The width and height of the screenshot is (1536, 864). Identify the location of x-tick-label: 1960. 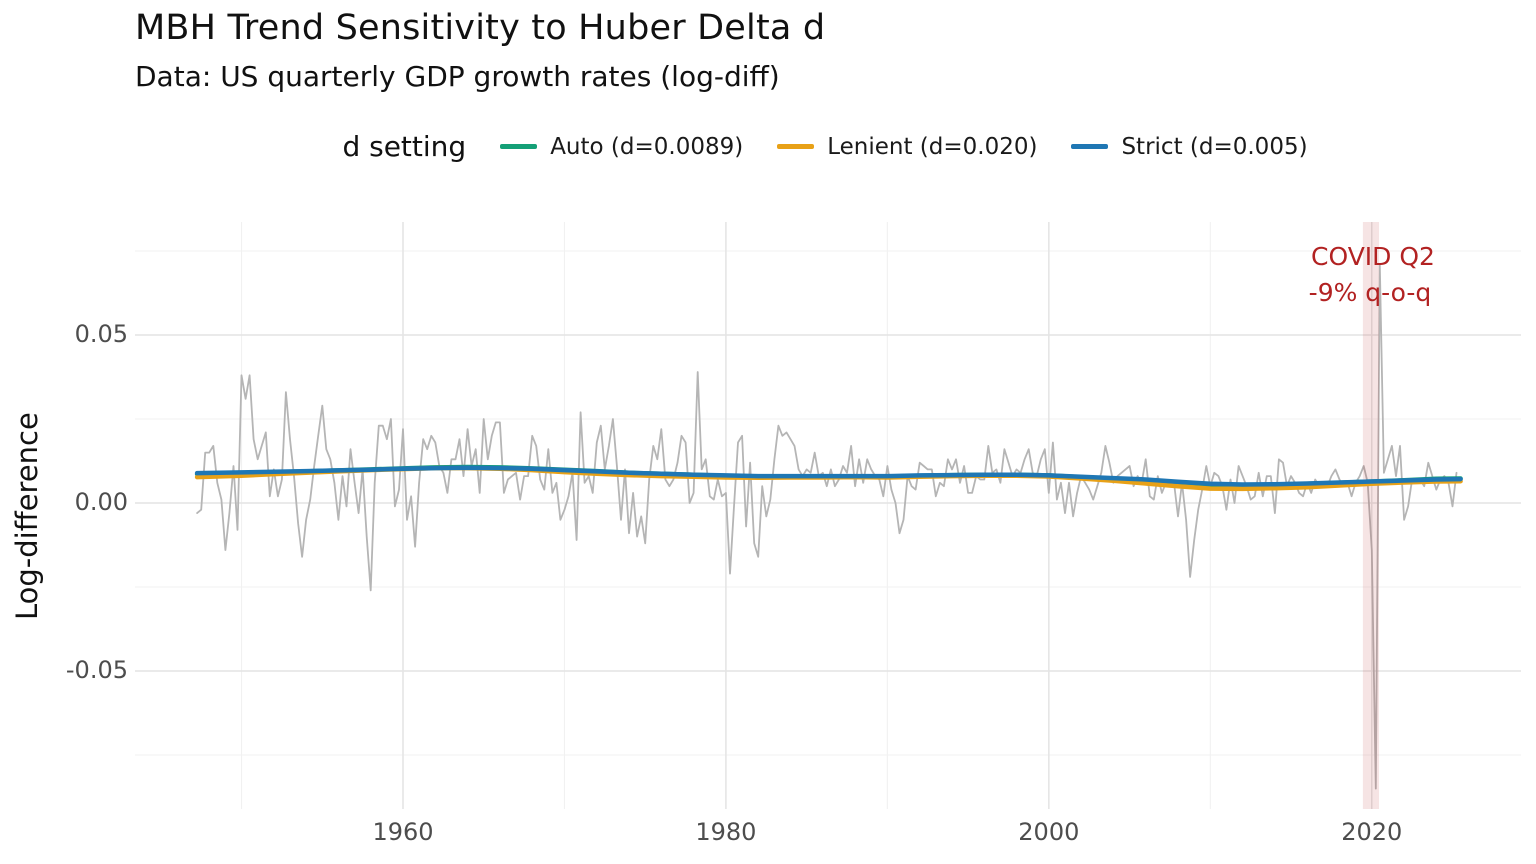
(403, 832).